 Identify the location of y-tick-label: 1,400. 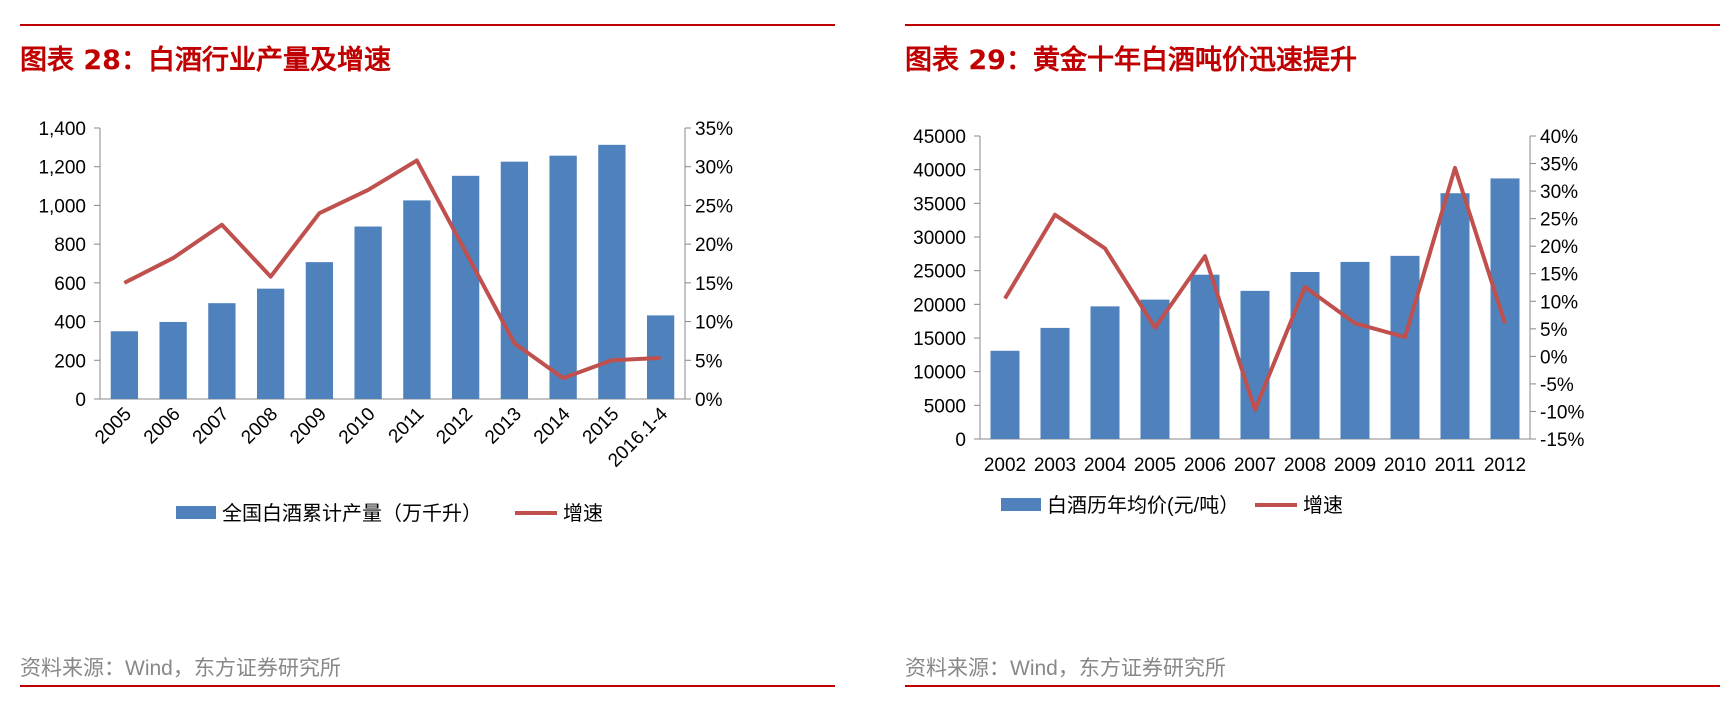
(62, 129).